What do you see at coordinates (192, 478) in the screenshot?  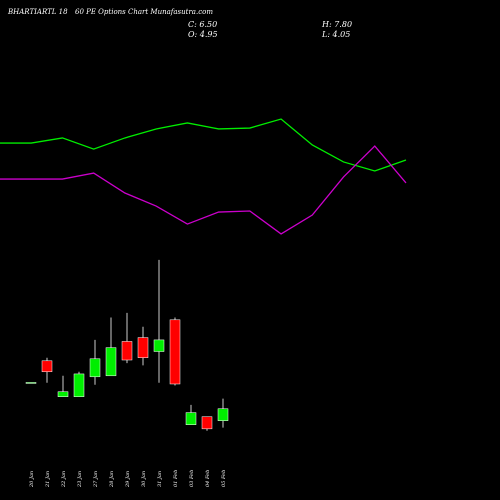 I see `x-tick-label: 03 Feb` at bounding box center [192, 478].